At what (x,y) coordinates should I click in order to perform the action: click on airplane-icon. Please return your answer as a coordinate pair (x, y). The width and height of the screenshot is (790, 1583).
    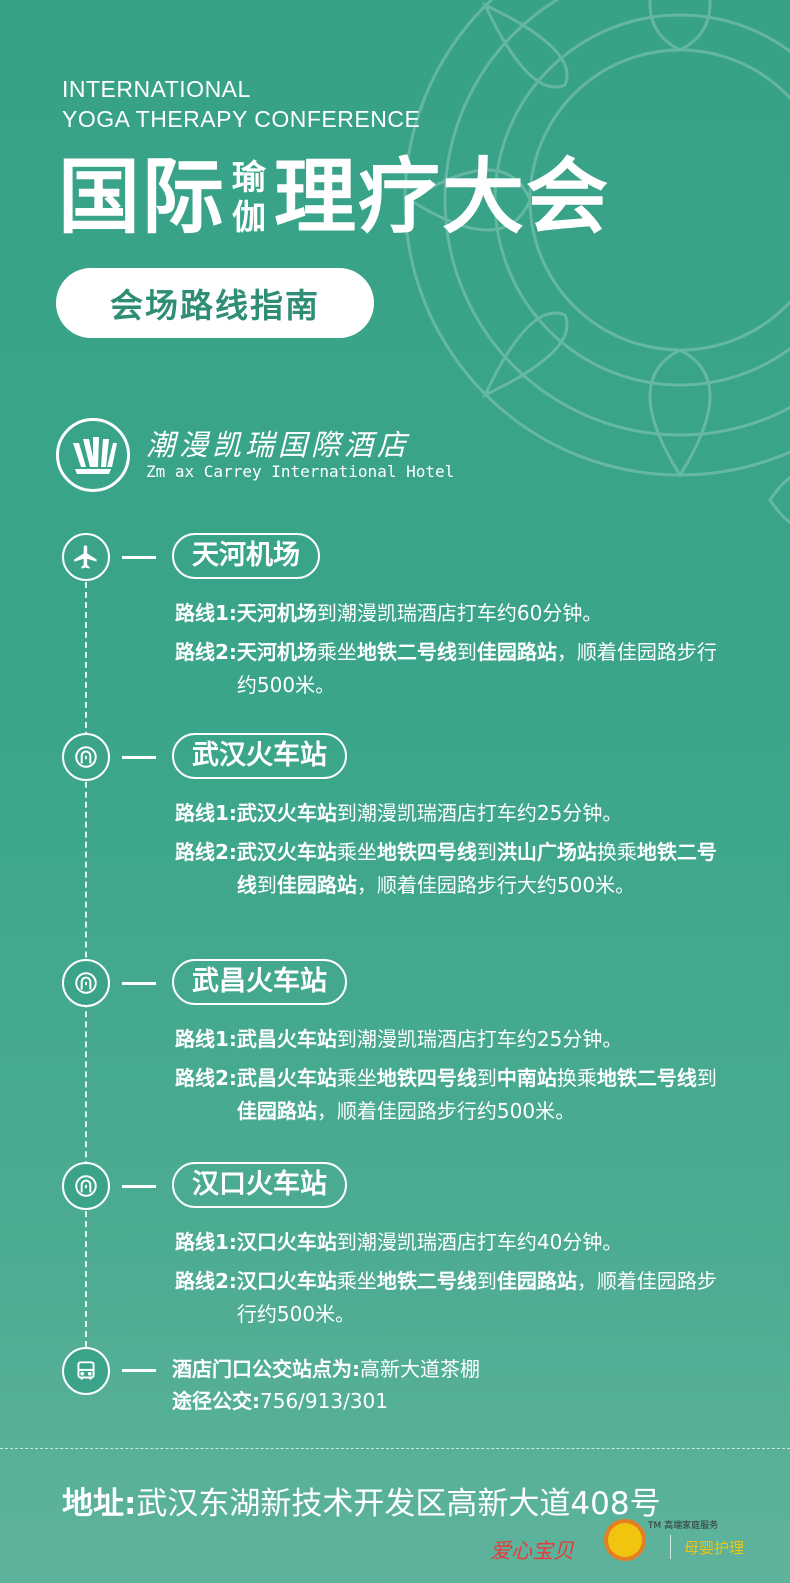
    Looking at the image, I should click on (86, 557).